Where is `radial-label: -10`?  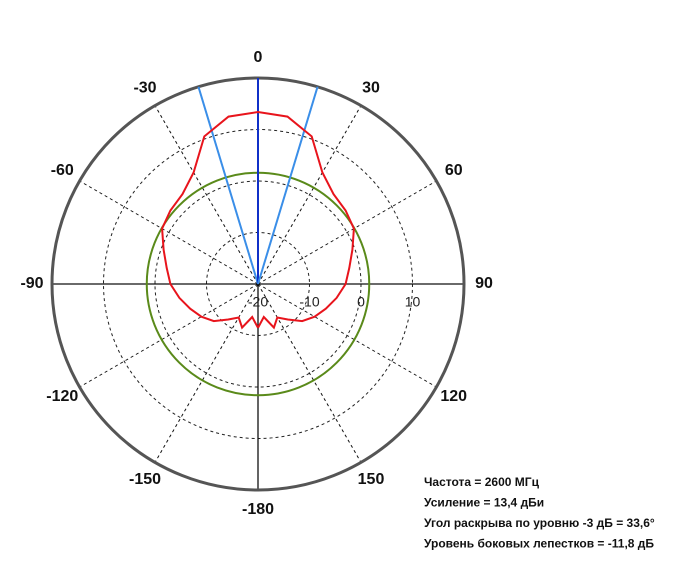
radial-label: -10 is located at coordinates (309, 302).